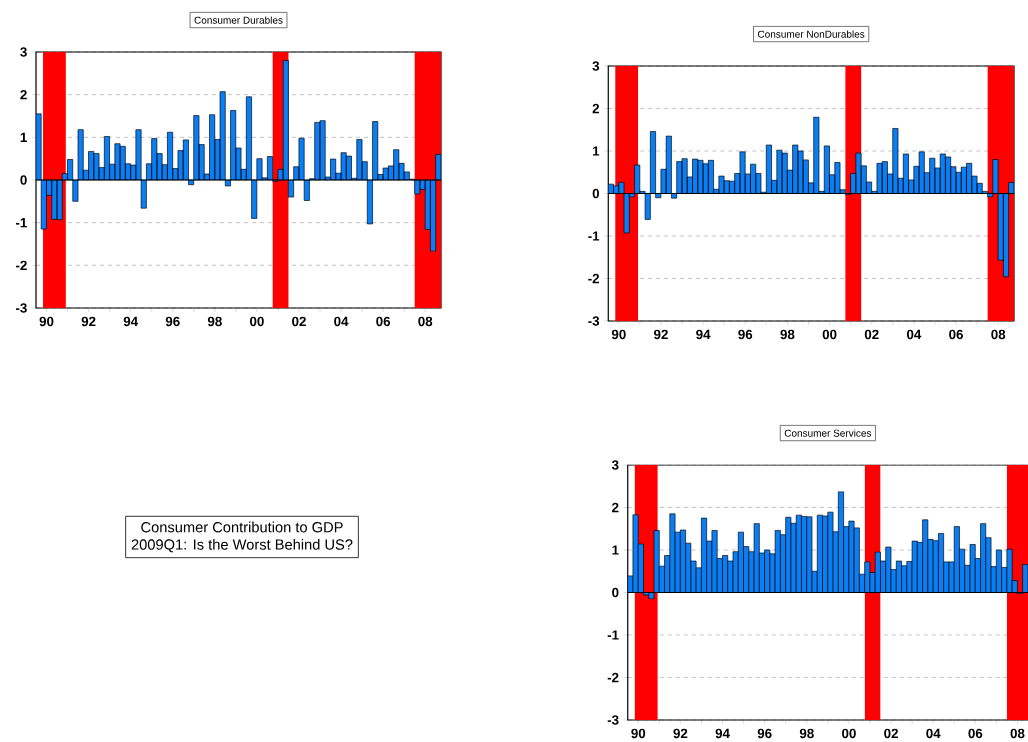 This screenshot has height=742, width=1028. What do you see at coordinates (238, 20) in the screenshot?
I see `chart-title: Consumer Durables` at bounding box center [238, 20].